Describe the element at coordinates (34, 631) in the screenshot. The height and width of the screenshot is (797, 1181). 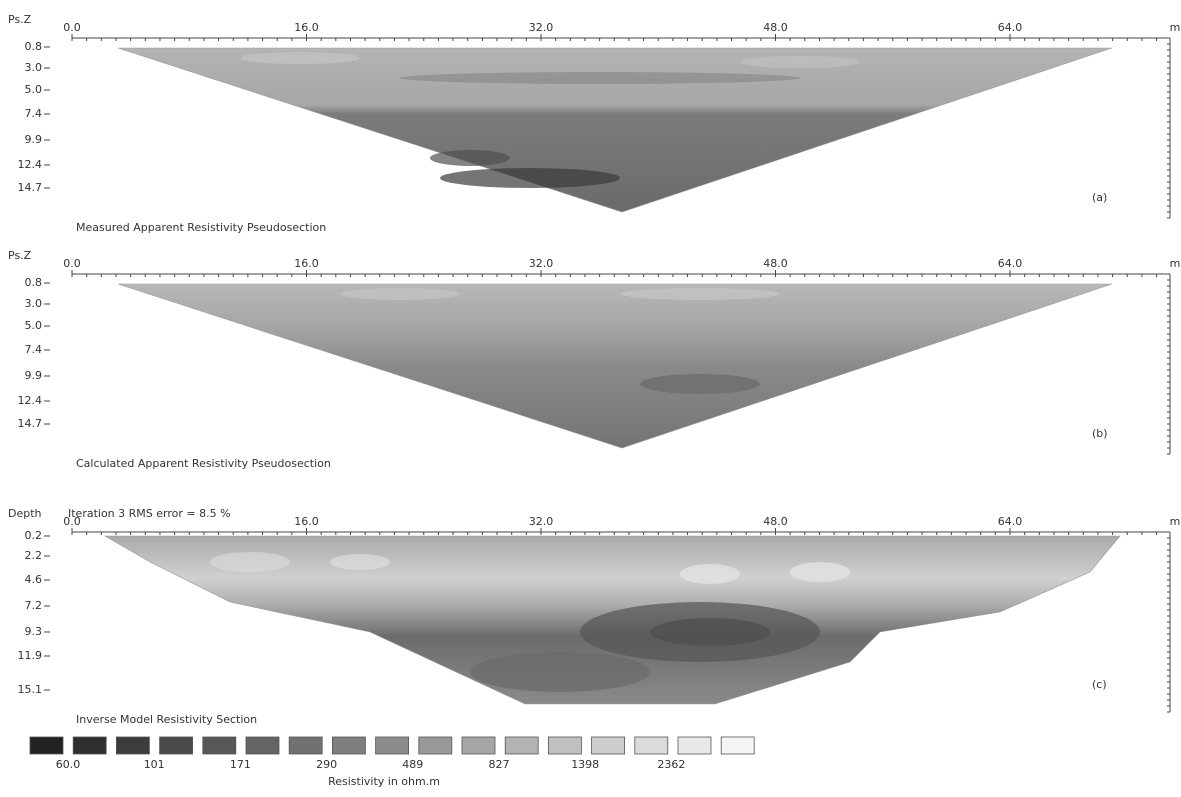
I see `depth-tick-label: 9.3` at that location.